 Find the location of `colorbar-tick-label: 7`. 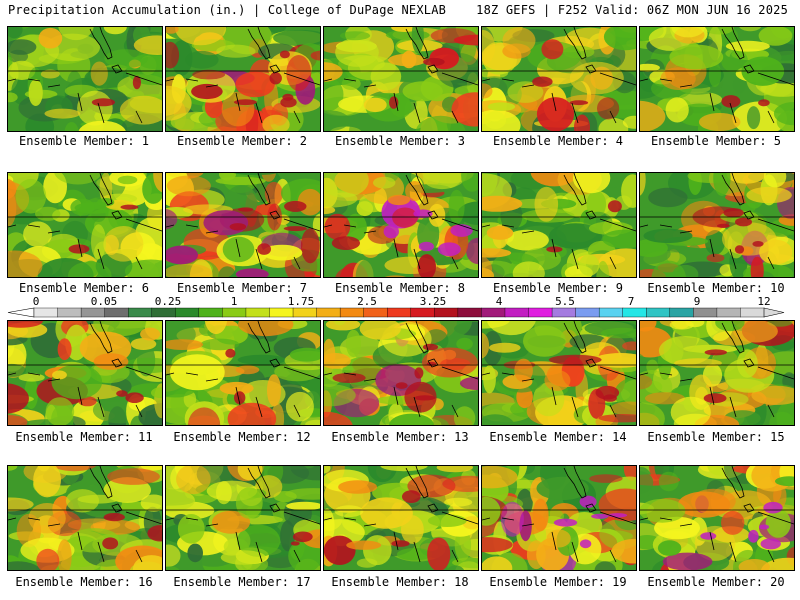

colorbar-tick-label: 7 is located at coordinates (631, 301).